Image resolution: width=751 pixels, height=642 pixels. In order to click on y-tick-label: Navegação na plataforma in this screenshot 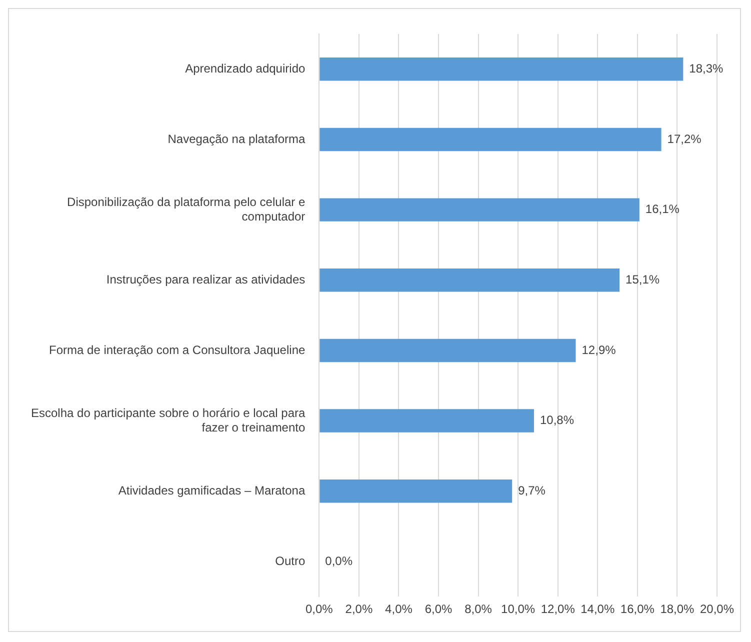, I will do `click(237, 139)`.